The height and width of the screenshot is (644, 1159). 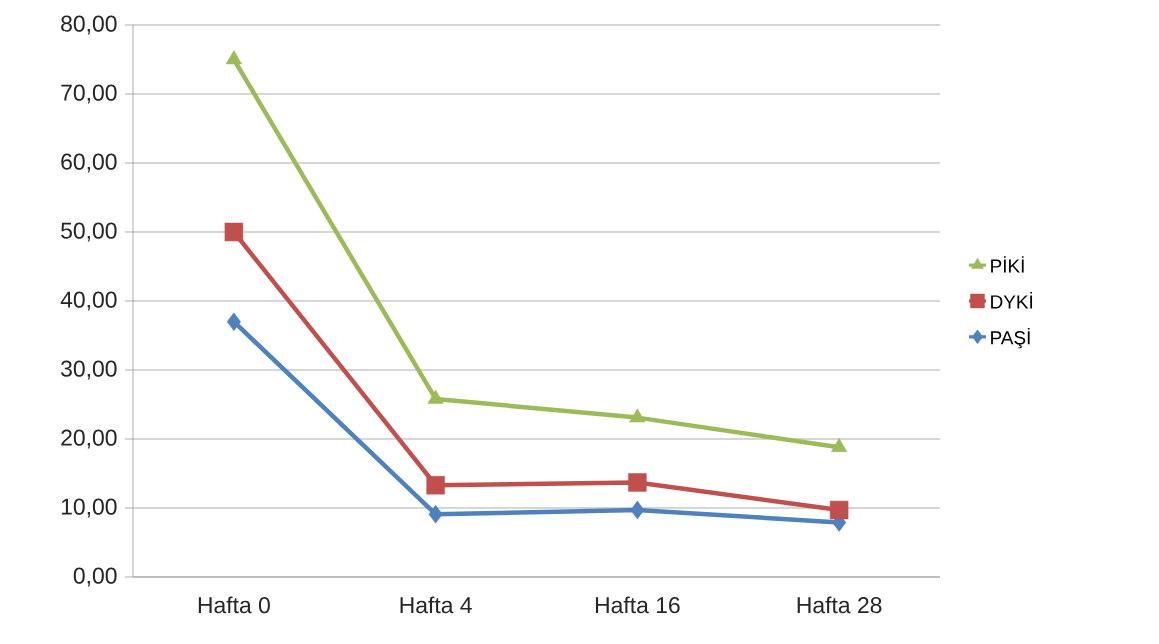 I want to click on x-tick-label: Hafta 16, so click(x=637, y=605).